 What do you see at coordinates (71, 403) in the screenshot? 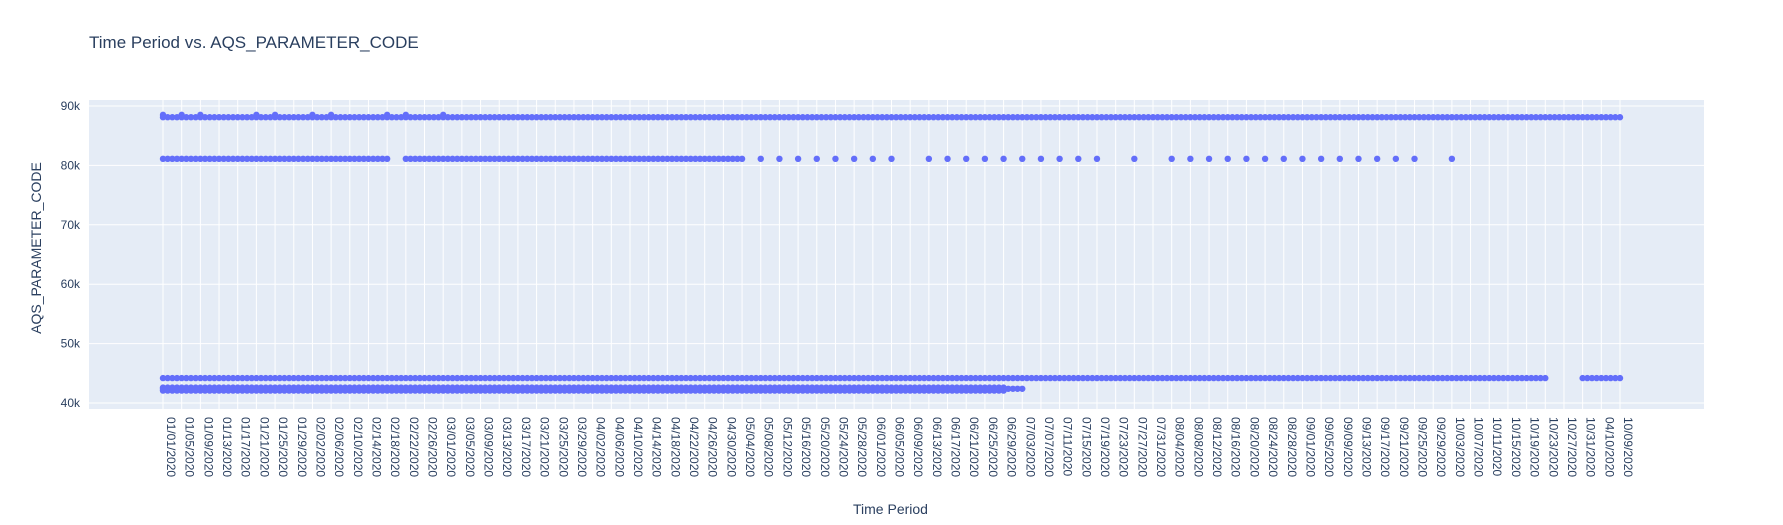
I see `y-tick-label: 40k` at bounding box center [71, 403].